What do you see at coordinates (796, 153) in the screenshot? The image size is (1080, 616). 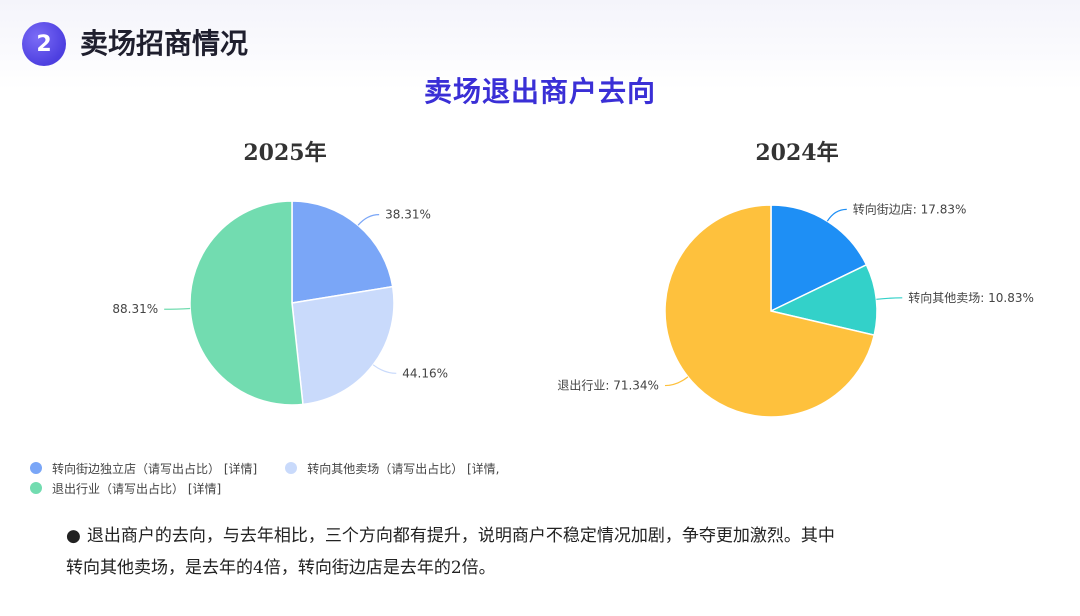 I see `chart-2024-title: 2024年` at bounding box center [796, 153].